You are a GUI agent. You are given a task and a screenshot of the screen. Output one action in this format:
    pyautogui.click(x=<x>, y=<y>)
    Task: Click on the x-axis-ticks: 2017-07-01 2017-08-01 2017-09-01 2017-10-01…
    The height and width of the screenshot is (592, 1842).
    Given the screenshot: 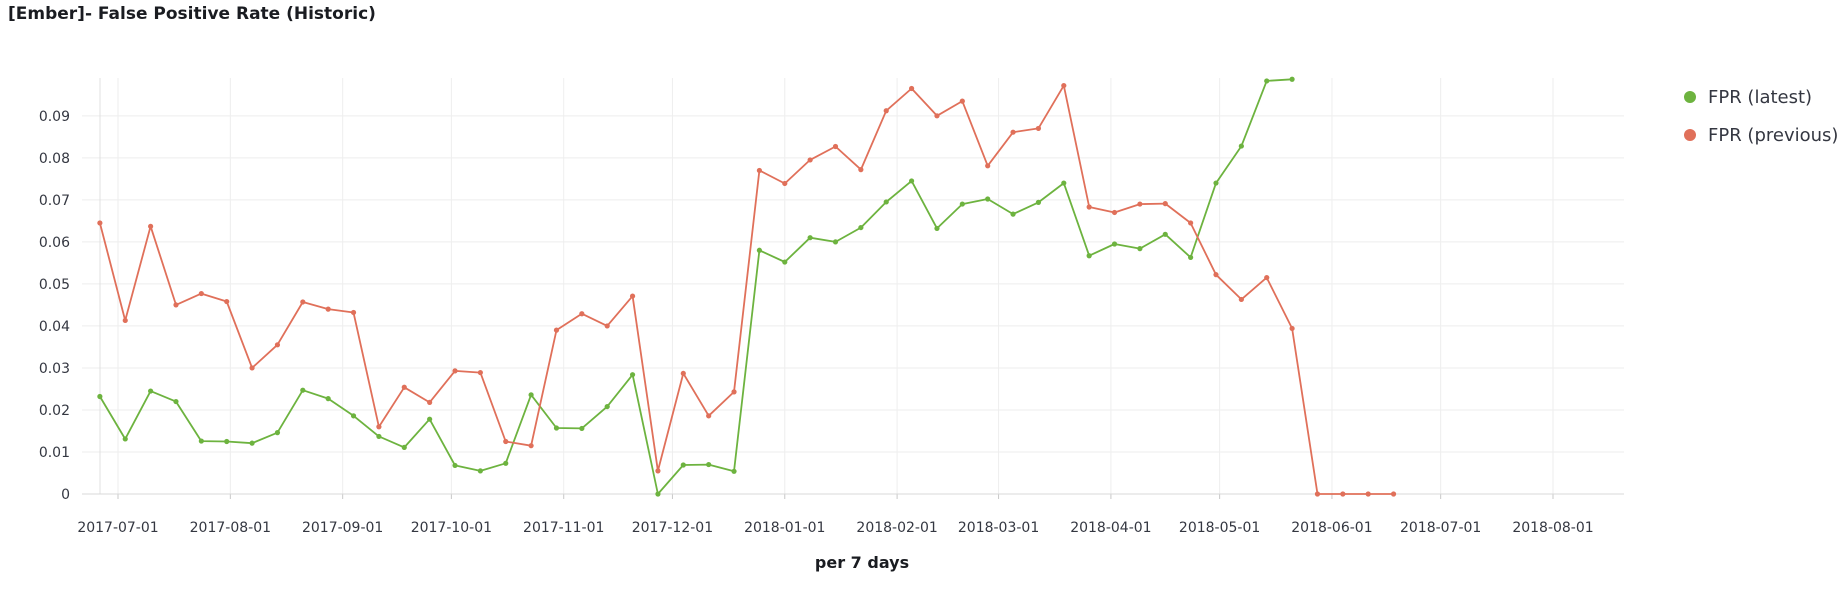 What is the action you would take?
    pyautogui.click(x=835, y=528)
    